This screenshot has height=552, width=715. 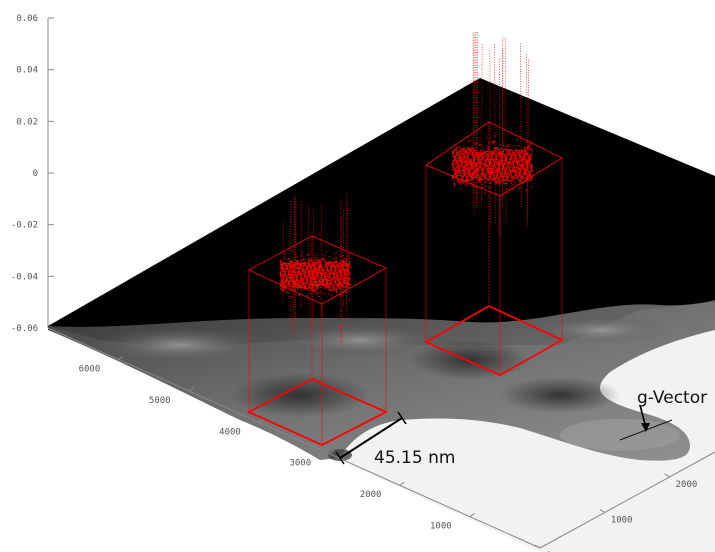 I want to click on left-region-box, so click(x=317, y=340).